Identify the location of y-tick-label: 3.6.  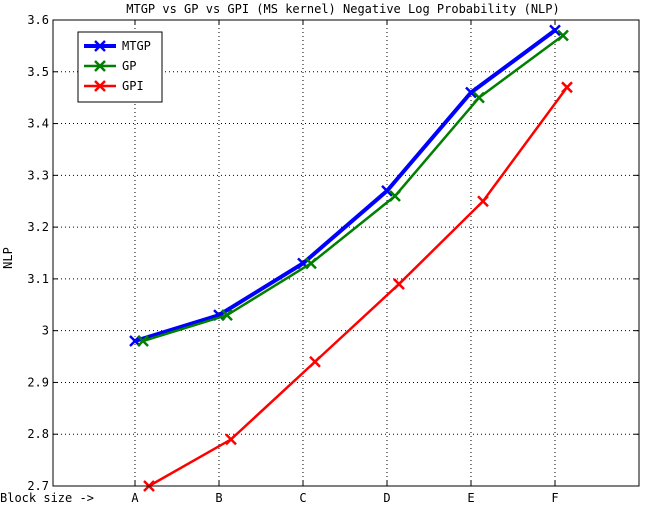
(38, 20).